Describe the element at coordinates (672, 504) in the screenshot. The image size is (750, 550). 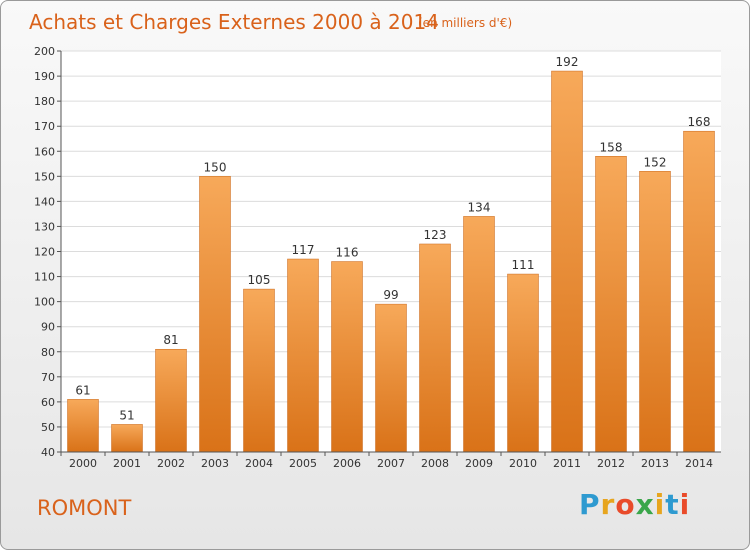
I see `logo-letter: t` at that location.